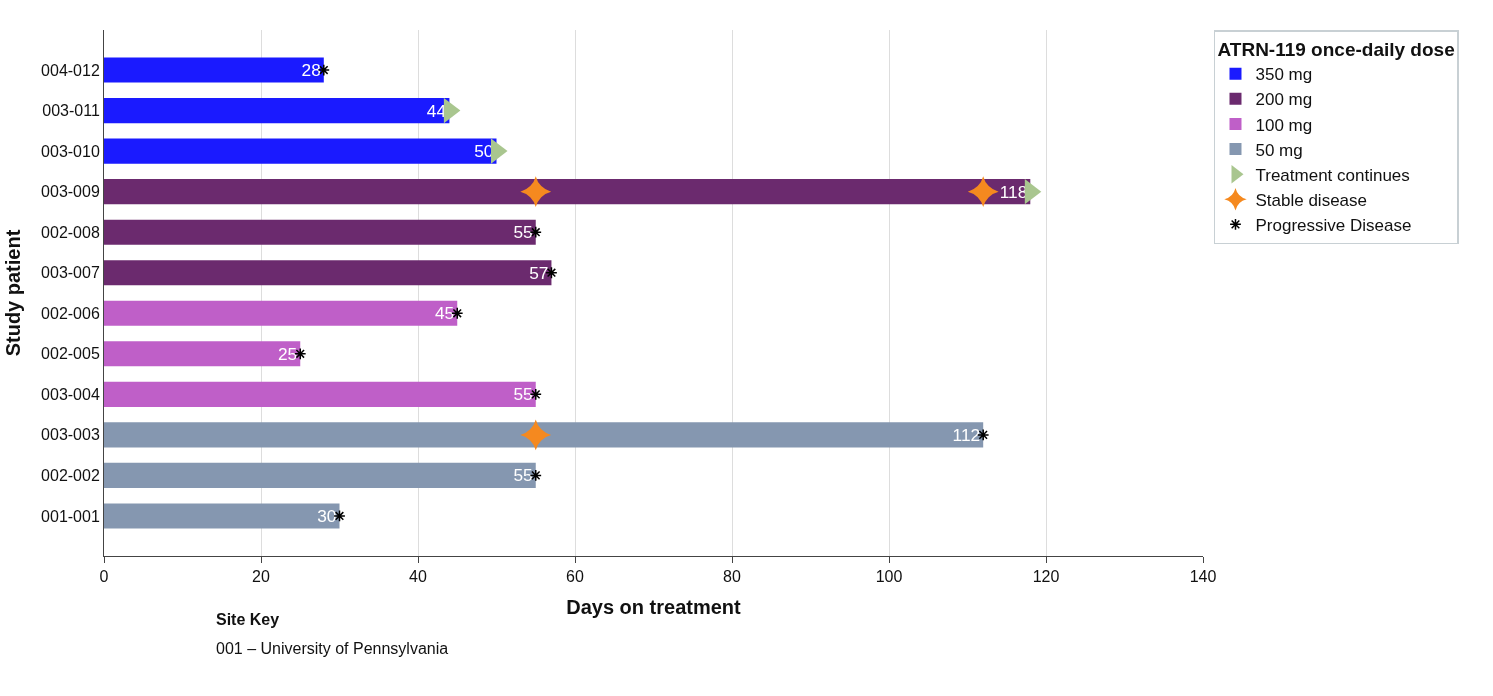 The width and height of the screenshot is (1493, 696). Describe the element at coordinates (966, 434) in the screenshot. I see `data-label: 112` at that location.